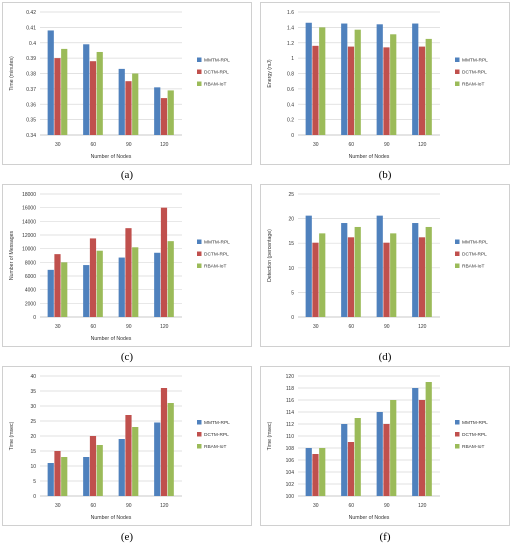 The width and height of the screenshot is (513, 550). Describe the element at coordinates (290, 485) in the screenshot. I see `y-tick-label: 102` at that location.